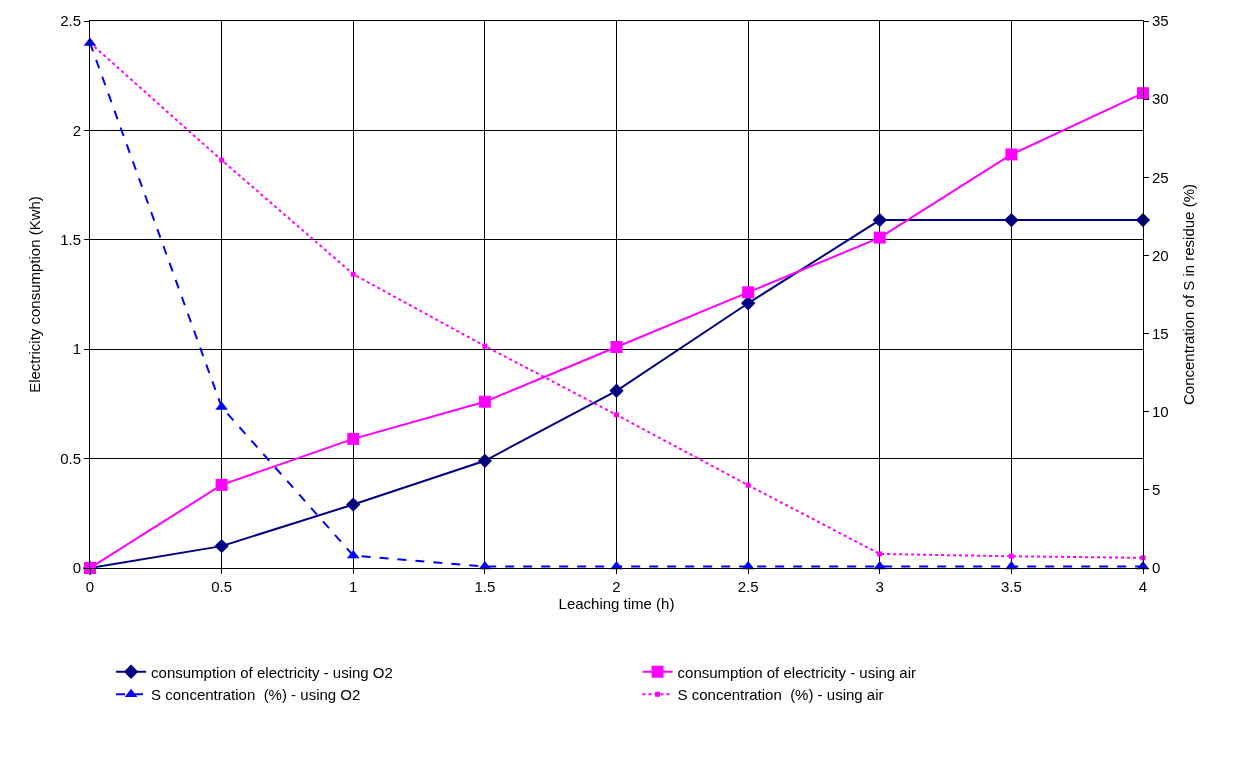 Image resolution: width=1233 pixels, height=758 pixels. I want to click on x-tick-label: 2, so click(616, 586).